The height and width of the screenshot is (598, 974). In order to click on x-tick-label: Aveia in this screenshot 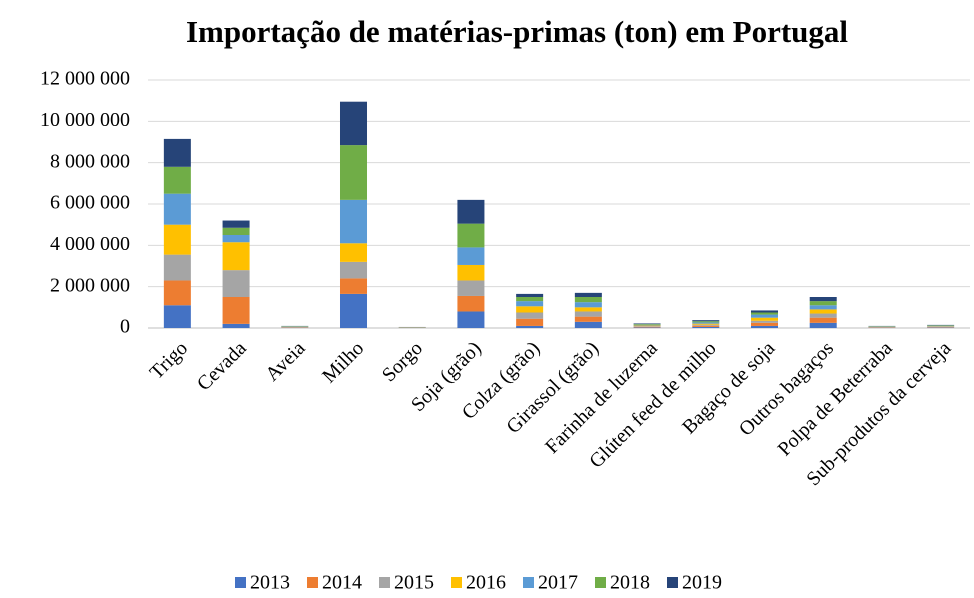, I will do `click(285, 361)`.